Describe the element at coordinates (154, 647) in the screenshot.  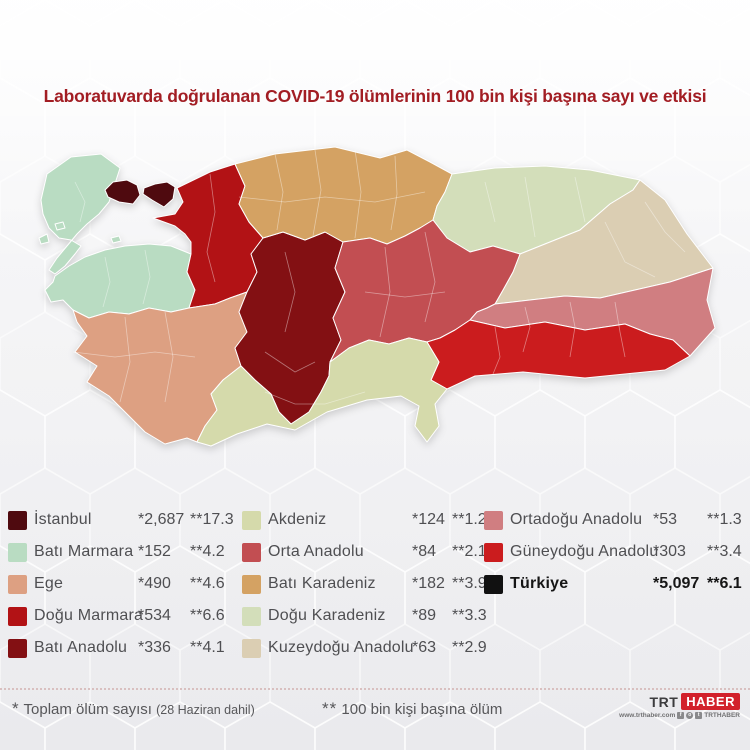
I see `legend-deaths: *336` at that location.